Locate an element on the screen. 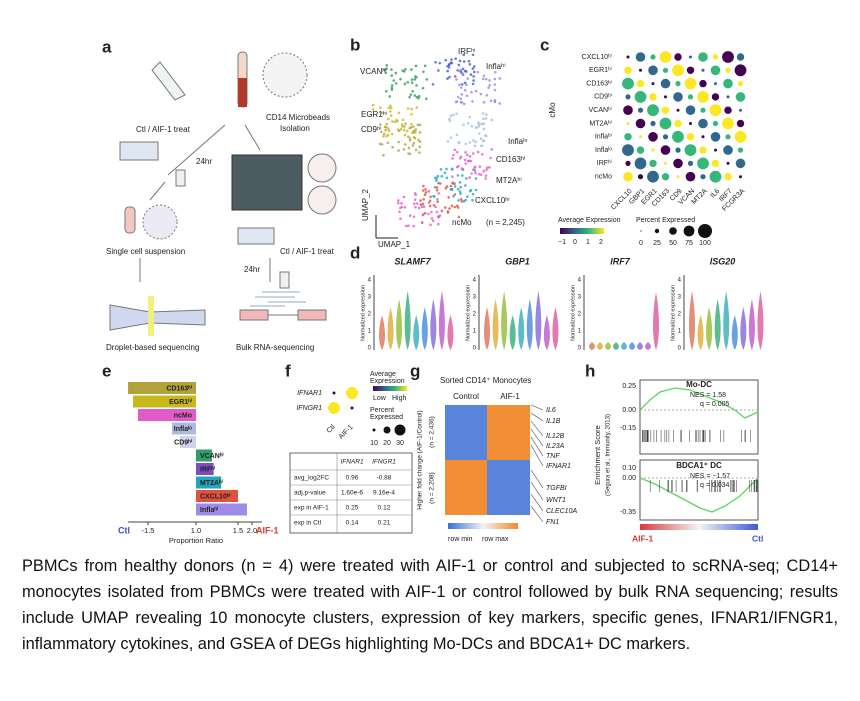 This screenshot has width=860, height=701. cluster-label: CD163ʰⁱ is located at coordinates (510, 159).